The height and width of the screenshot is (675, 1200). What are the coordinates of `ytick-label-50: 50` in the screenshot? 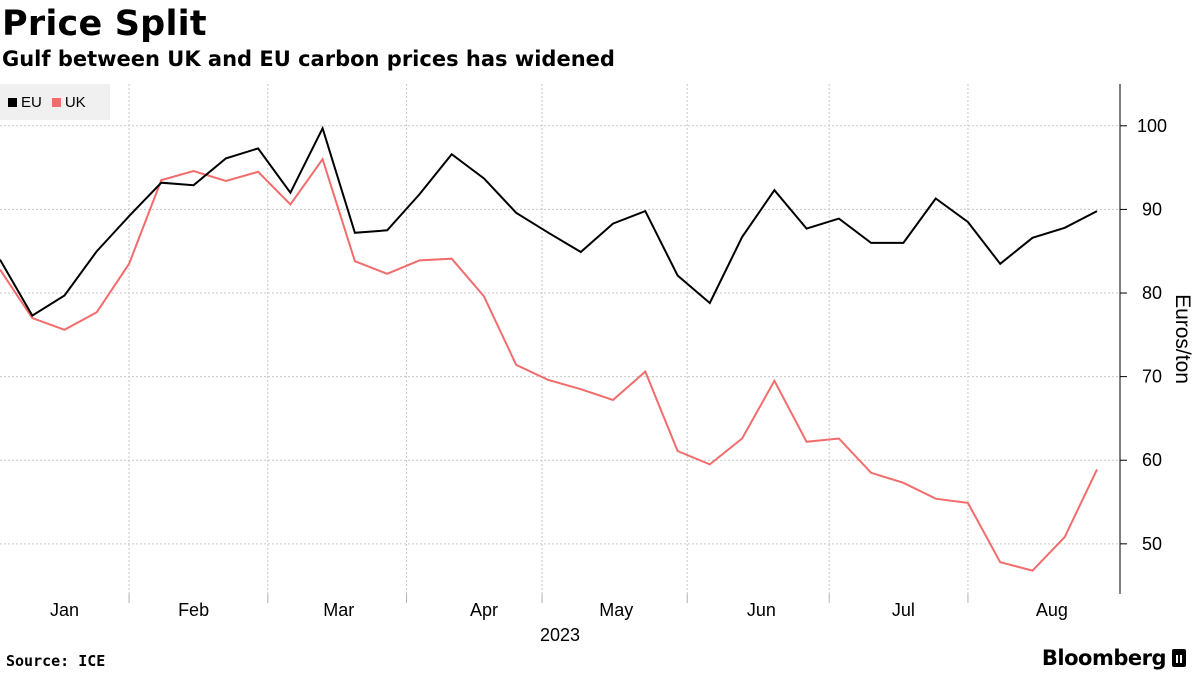 It's located at (1152, 544).